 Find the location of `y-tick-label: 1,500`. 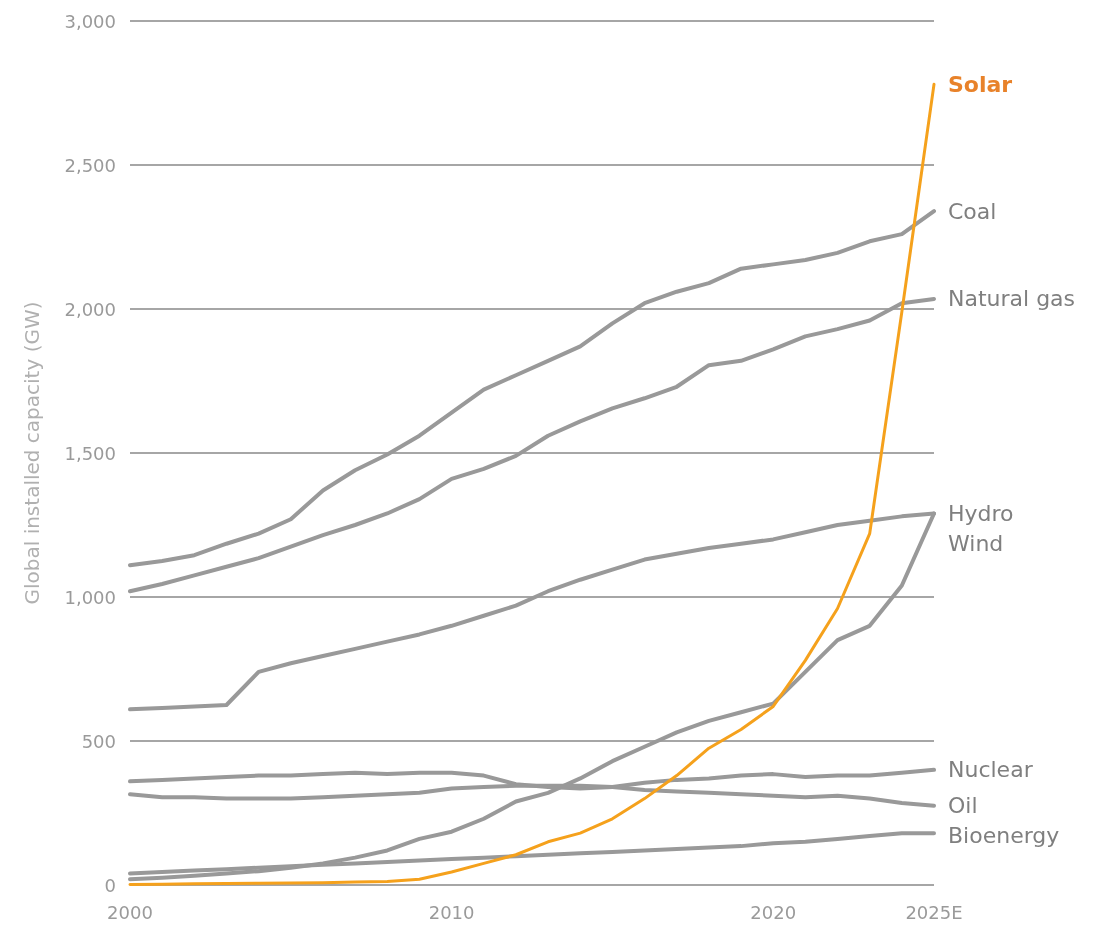

y-tick-label: 1,500 is located at coordinates (90, 453).